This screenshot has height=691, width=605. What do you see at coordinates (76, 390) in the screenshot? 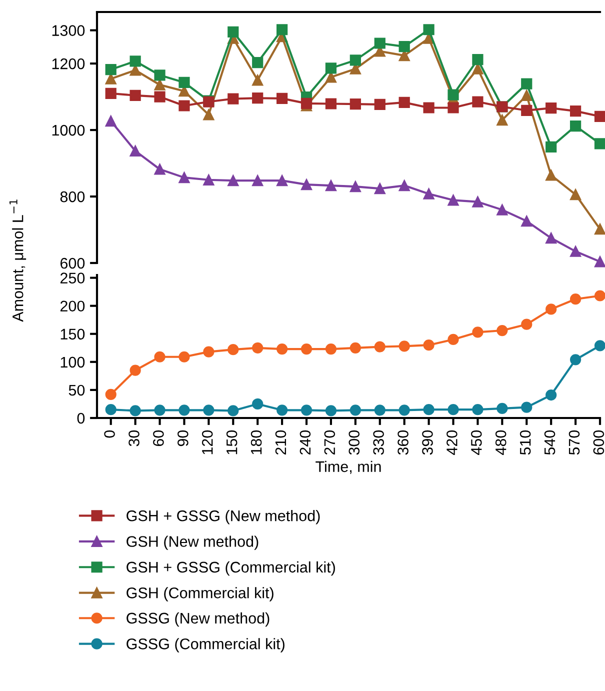
I see `y-tick-label: 50` at bounding box center [76, 390].